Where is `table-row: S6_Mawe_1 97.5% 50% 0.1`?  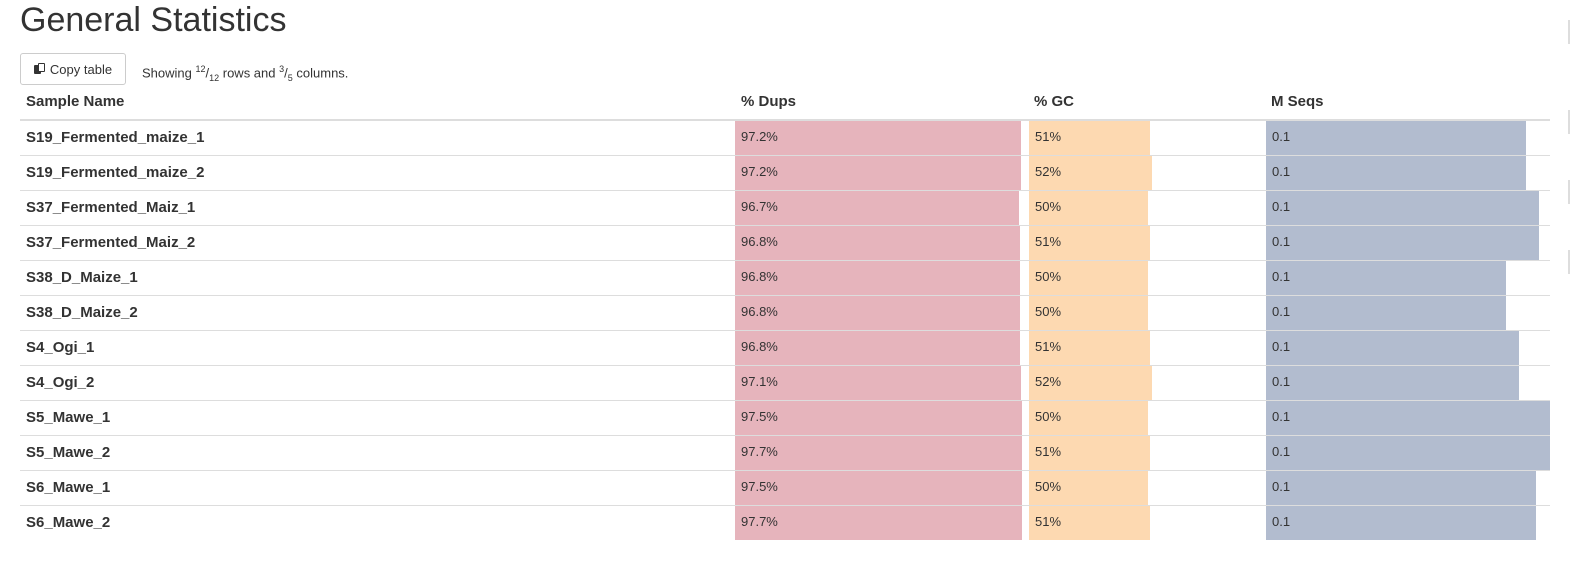 table-row: S6_Mawe_1 97.5% 50% 0.1 is located at coordinates (785, 488).